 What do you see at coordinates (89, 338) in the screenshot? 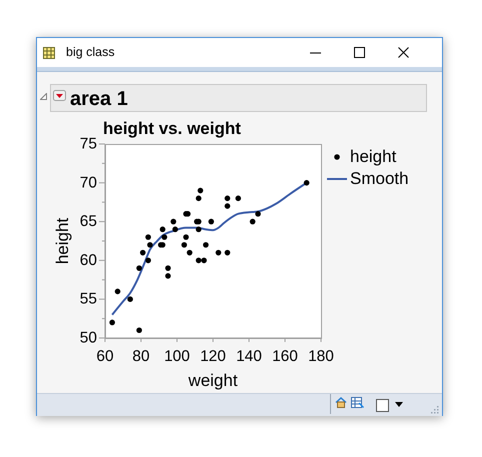
I see `y-tick-label: 50` at bounding box center [89, 338].